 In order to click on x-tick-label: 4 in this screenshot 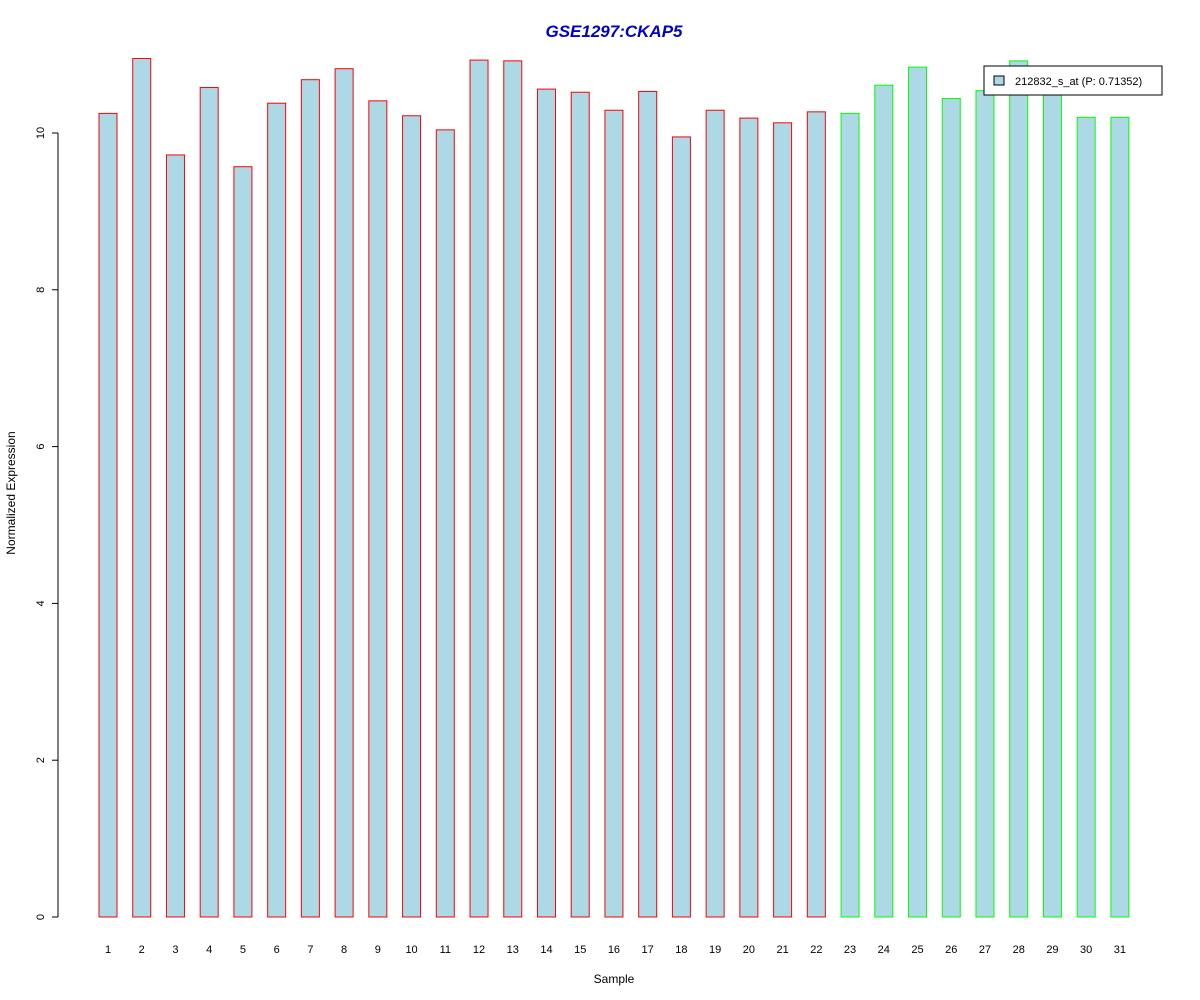, I will do `click(209, 950)`.